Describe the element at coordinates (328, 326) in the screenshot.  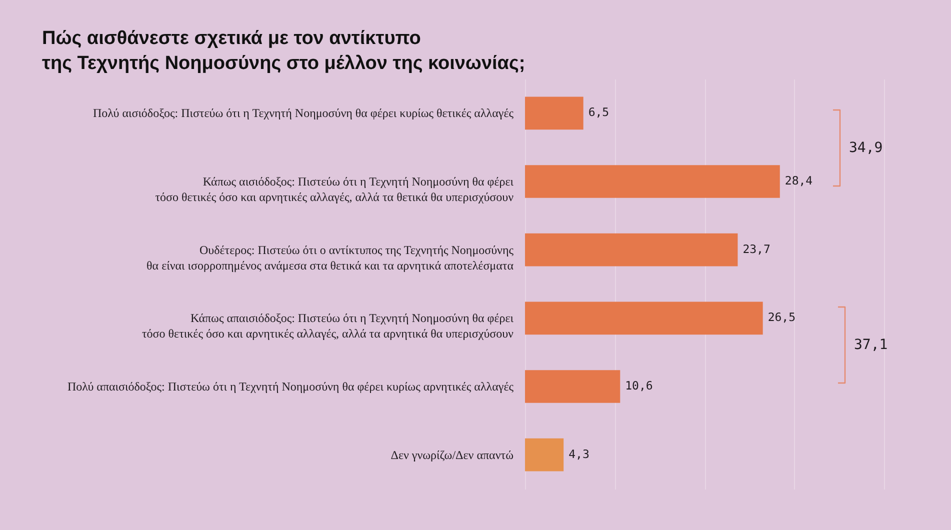
I see `y-tick-label: Κάπως απαισιόδοξος: Πιστεύω ότι η Τεχνητή Νοημοσύνη θα φέρει τόσο θετικές όσο και αρνητικές αλλαγές, αλλά τα αρνητικά θα υπερισχύσουν` at that location.